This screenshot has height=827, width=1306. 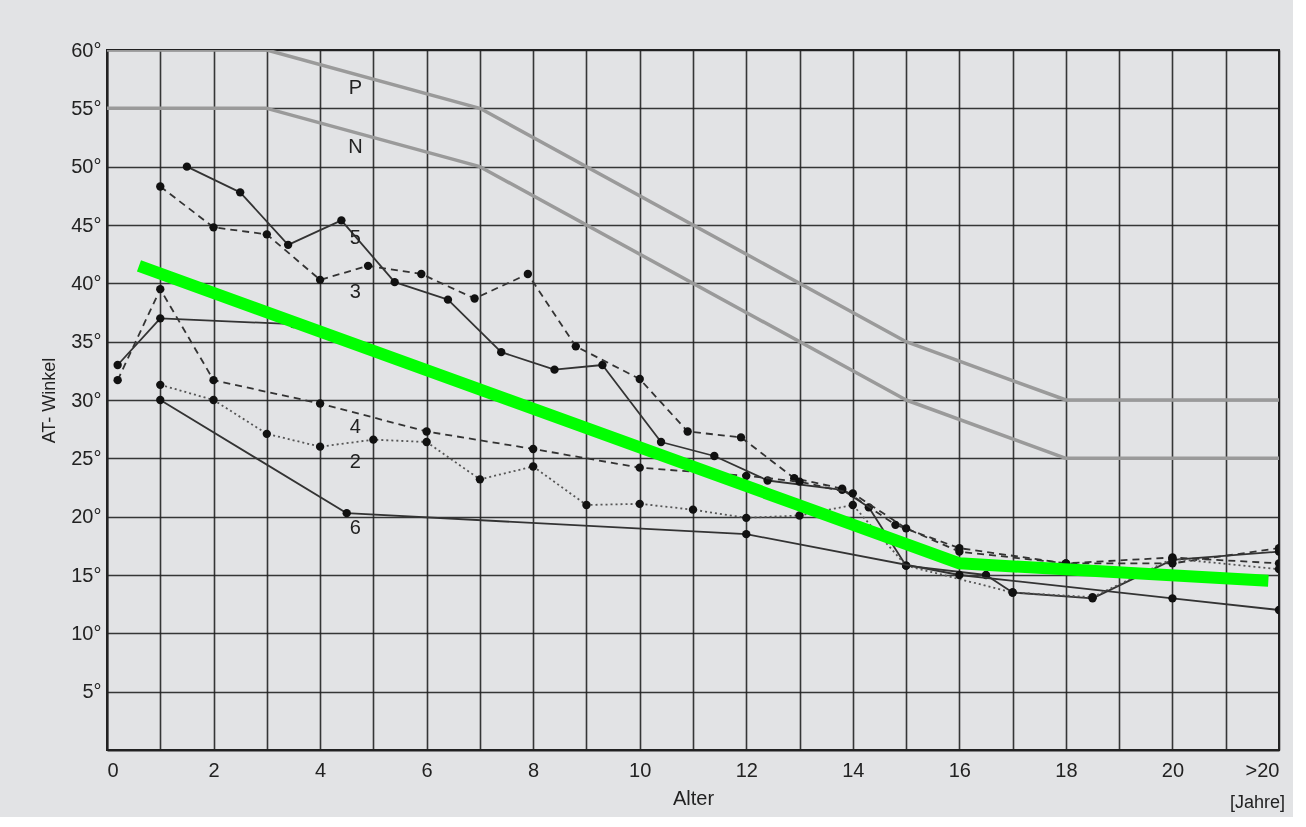 I want to click on x-tick-label: 18, so click(x=1066, y=769).